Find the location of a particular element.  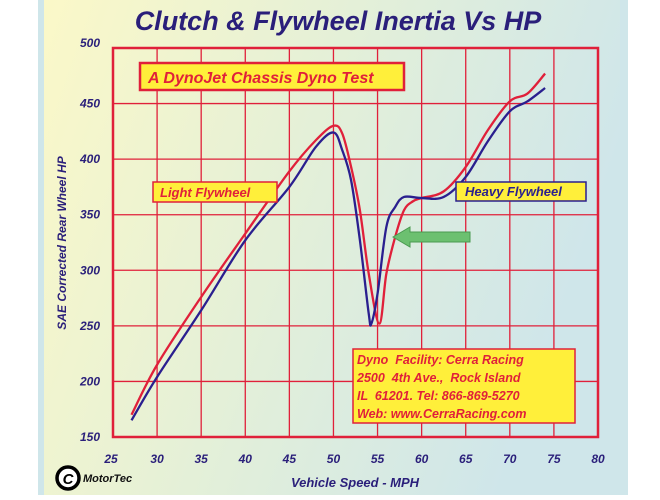

facility-line: 2500 4th Ave., Rock Island is located at coordinates (438, 378).